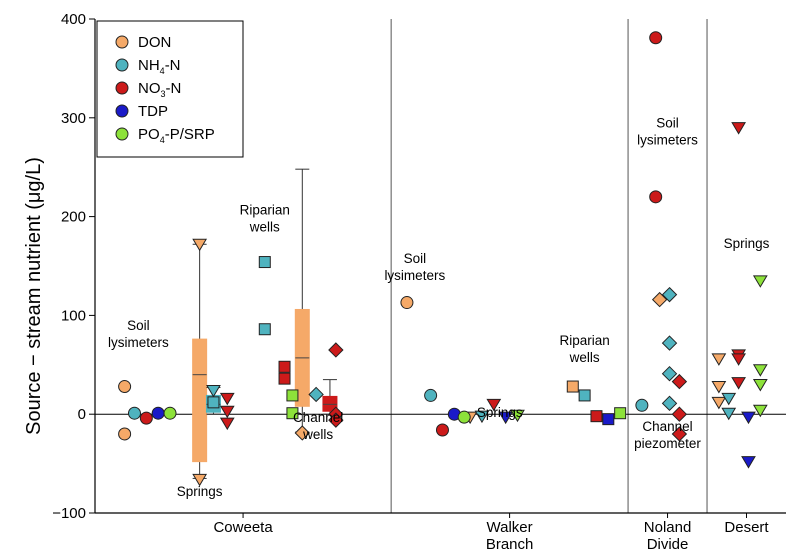 This screenshot has height=552, width=797. I want to click on annotation-6: Riparian wells, so click(584, 349).